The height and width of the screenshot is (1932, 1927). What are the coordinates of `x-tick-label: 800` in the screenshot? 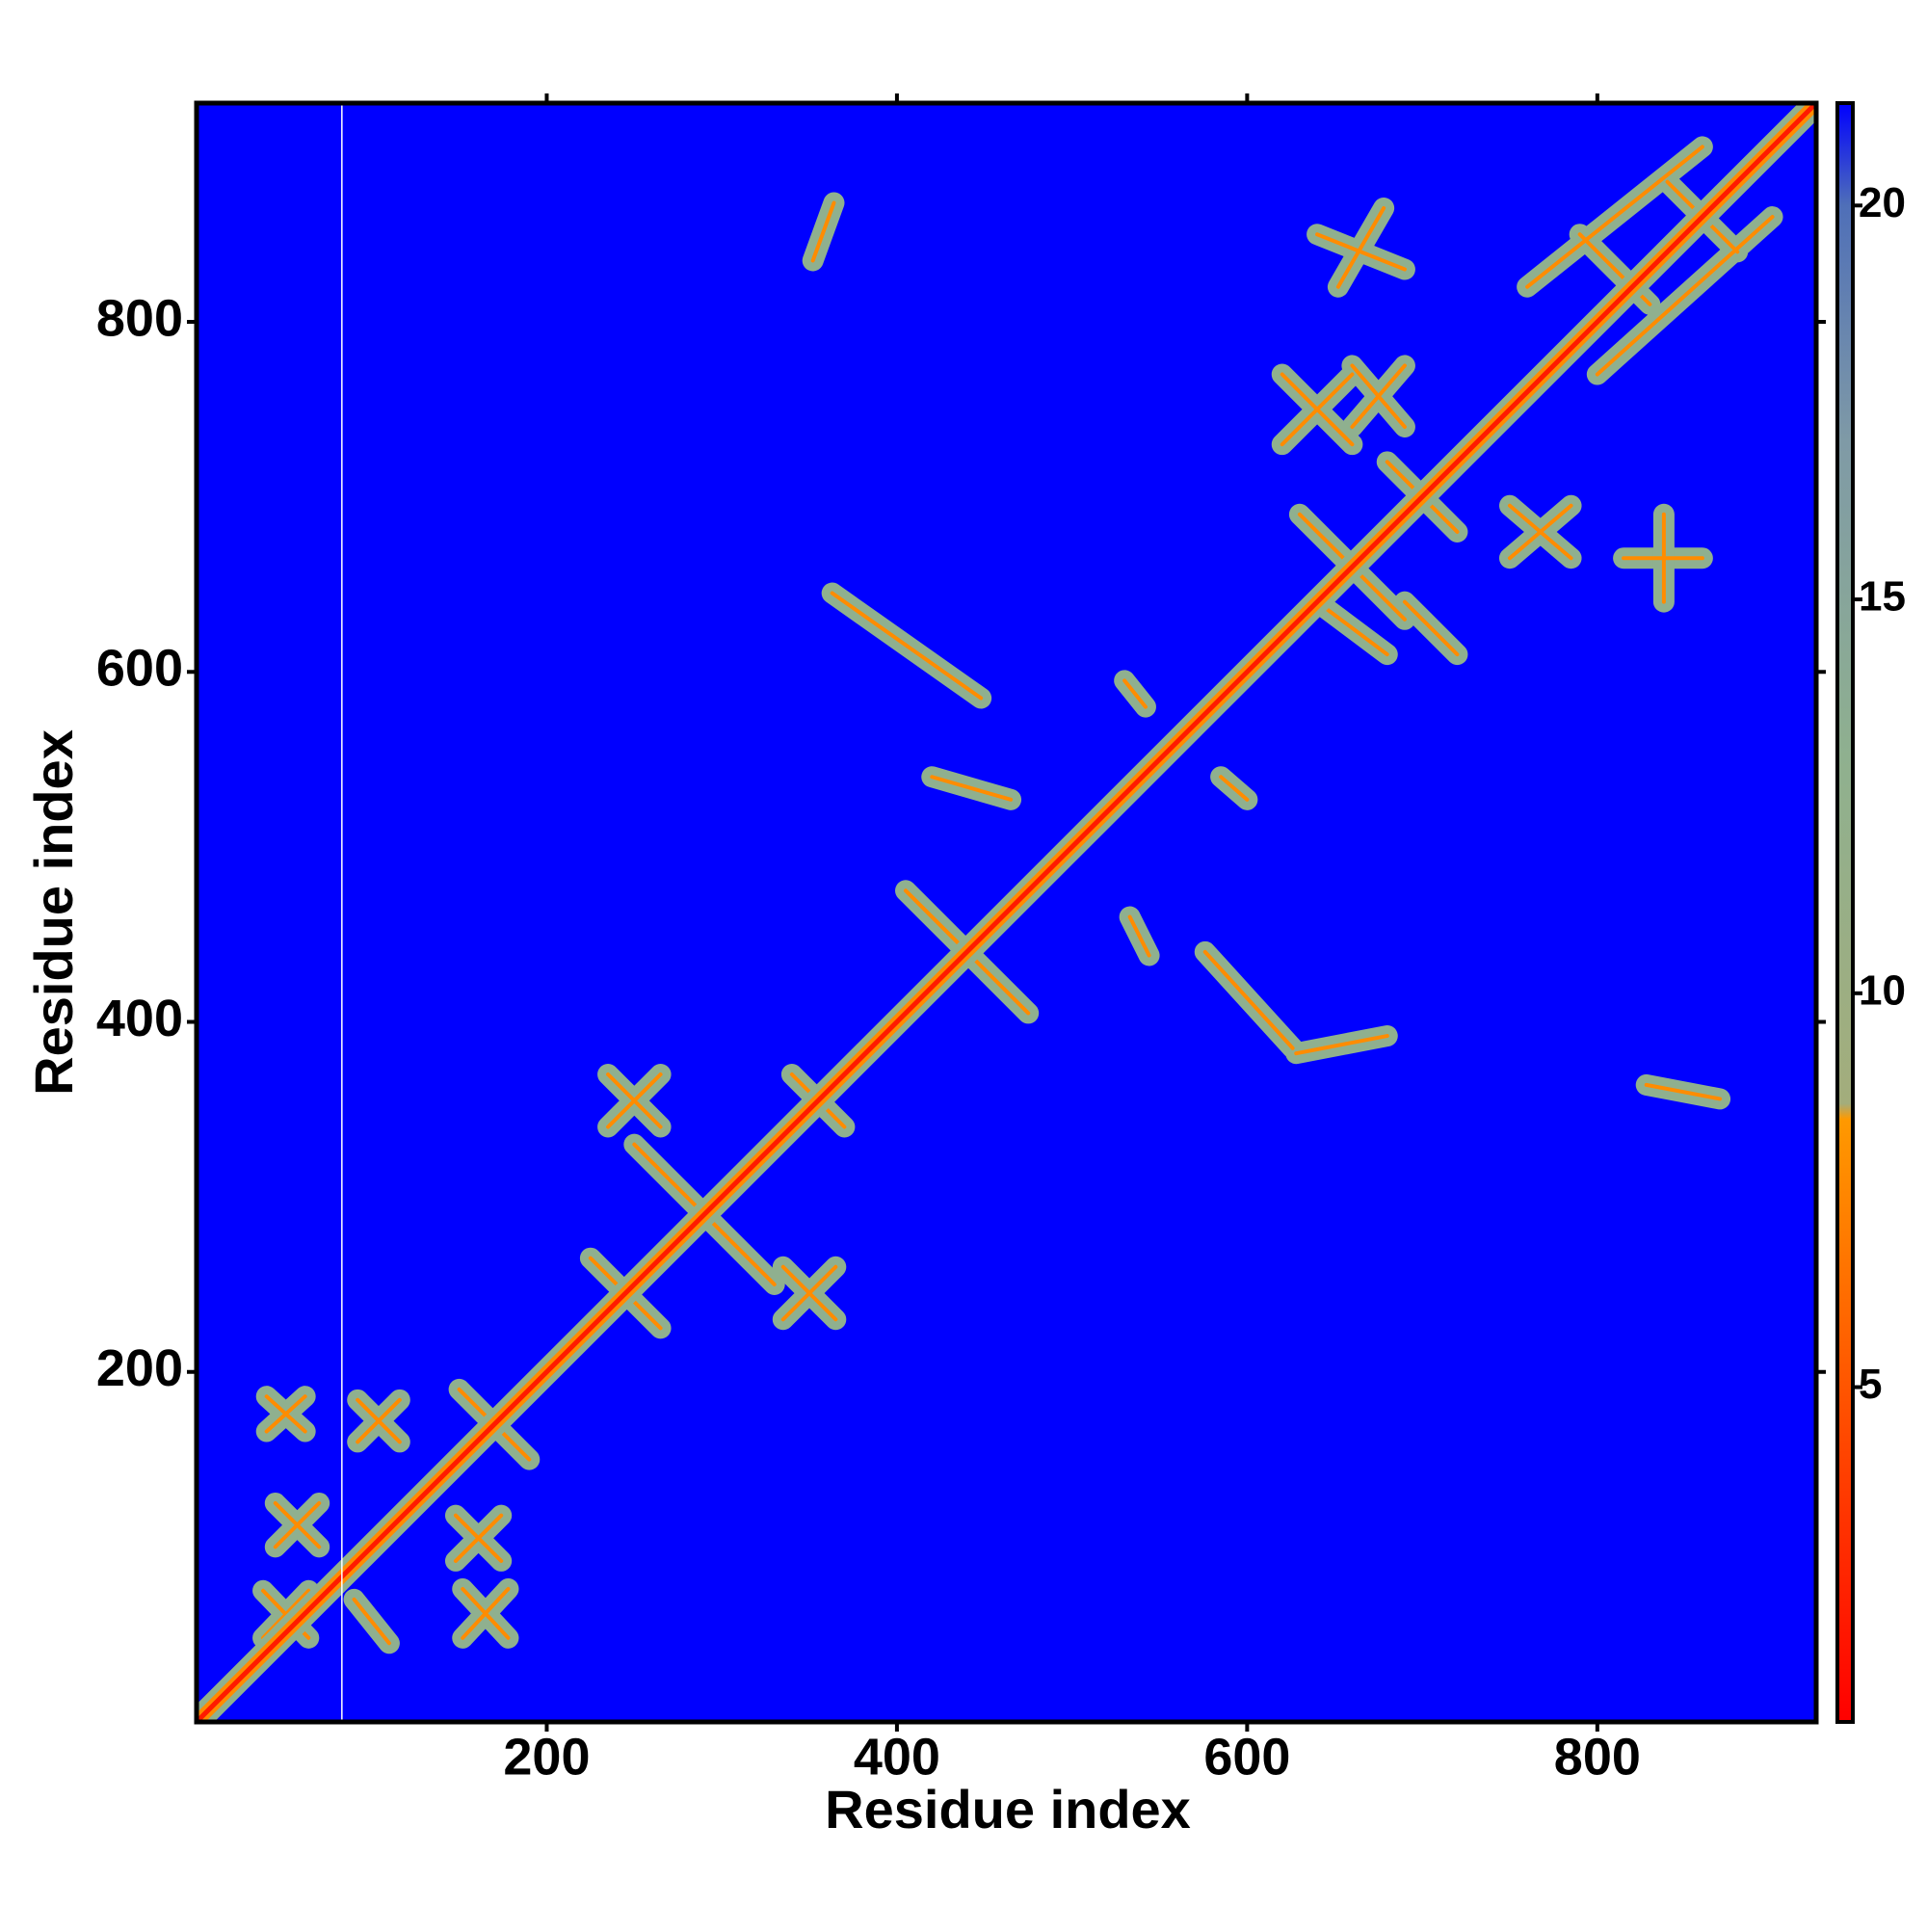 It's located at (1597, 1757).